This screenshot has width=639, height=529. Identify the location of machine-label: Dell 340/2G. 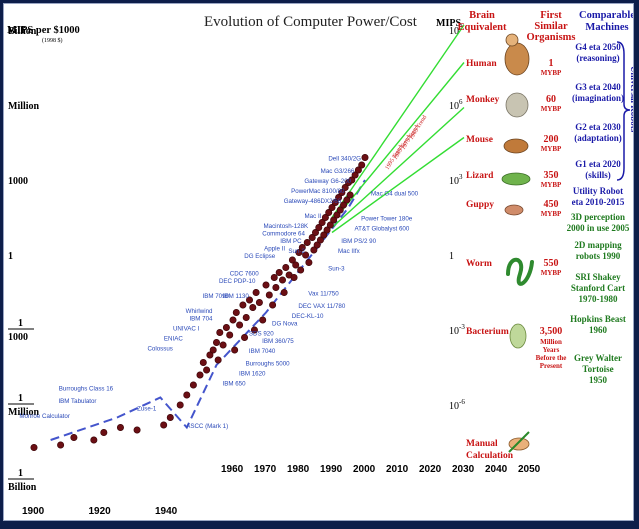
(344, 159).